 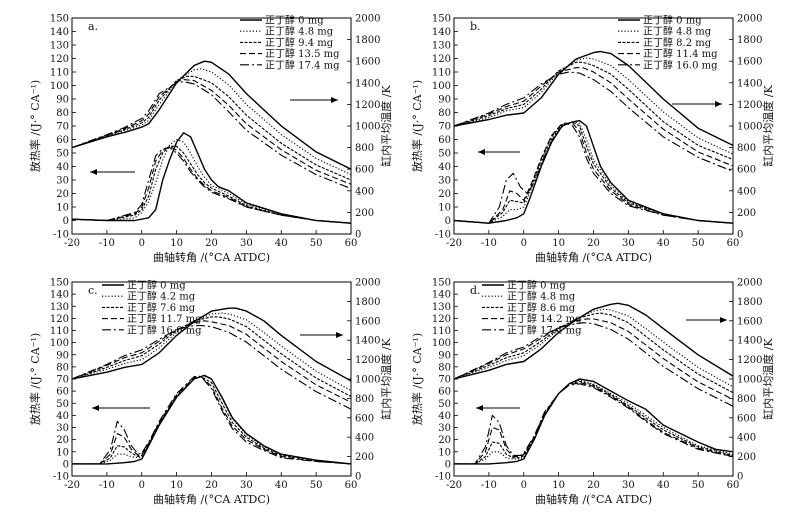 What do you see at coordinates (541, 307) in the screenshot?
I see `legend-entry: 正丁醇 8.6 mg` at bounding box center [541, 307].